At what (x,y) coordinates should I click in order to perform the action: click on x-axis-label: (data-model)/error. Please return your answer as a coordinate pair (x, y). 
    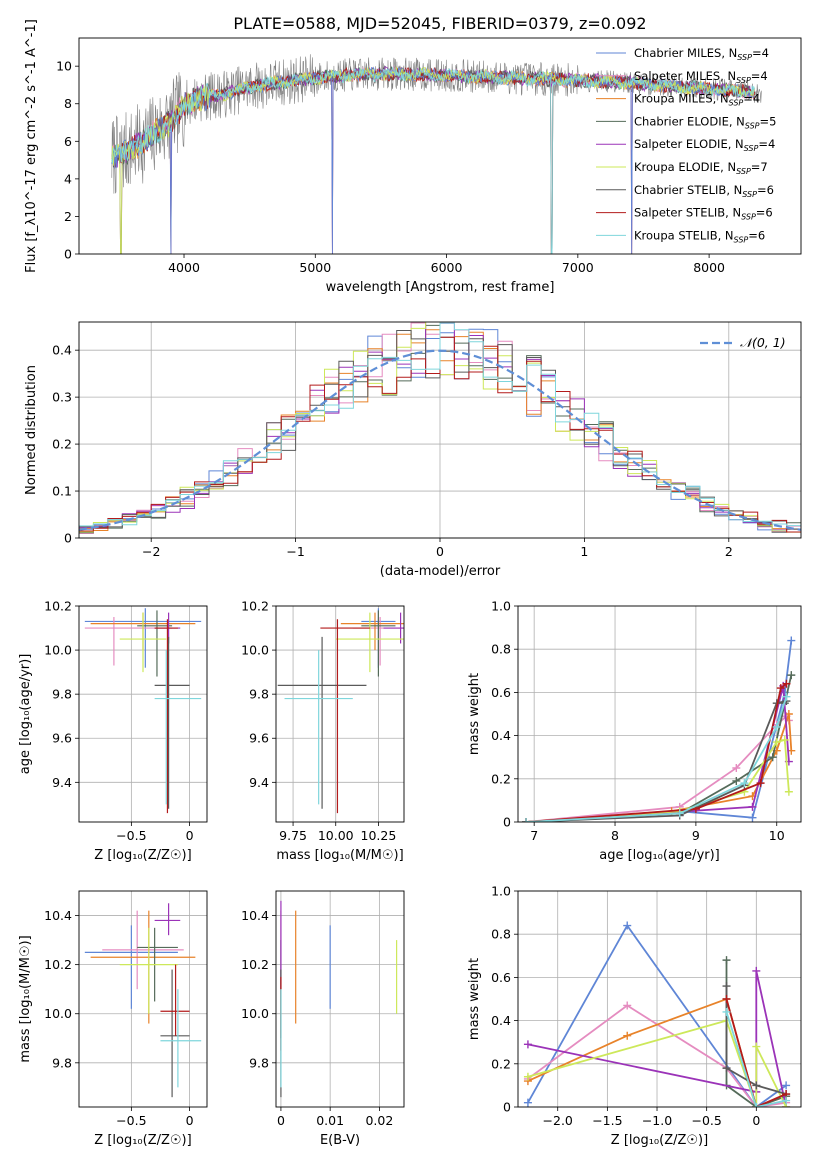
    Looking at the image, I should click on (440, 571).